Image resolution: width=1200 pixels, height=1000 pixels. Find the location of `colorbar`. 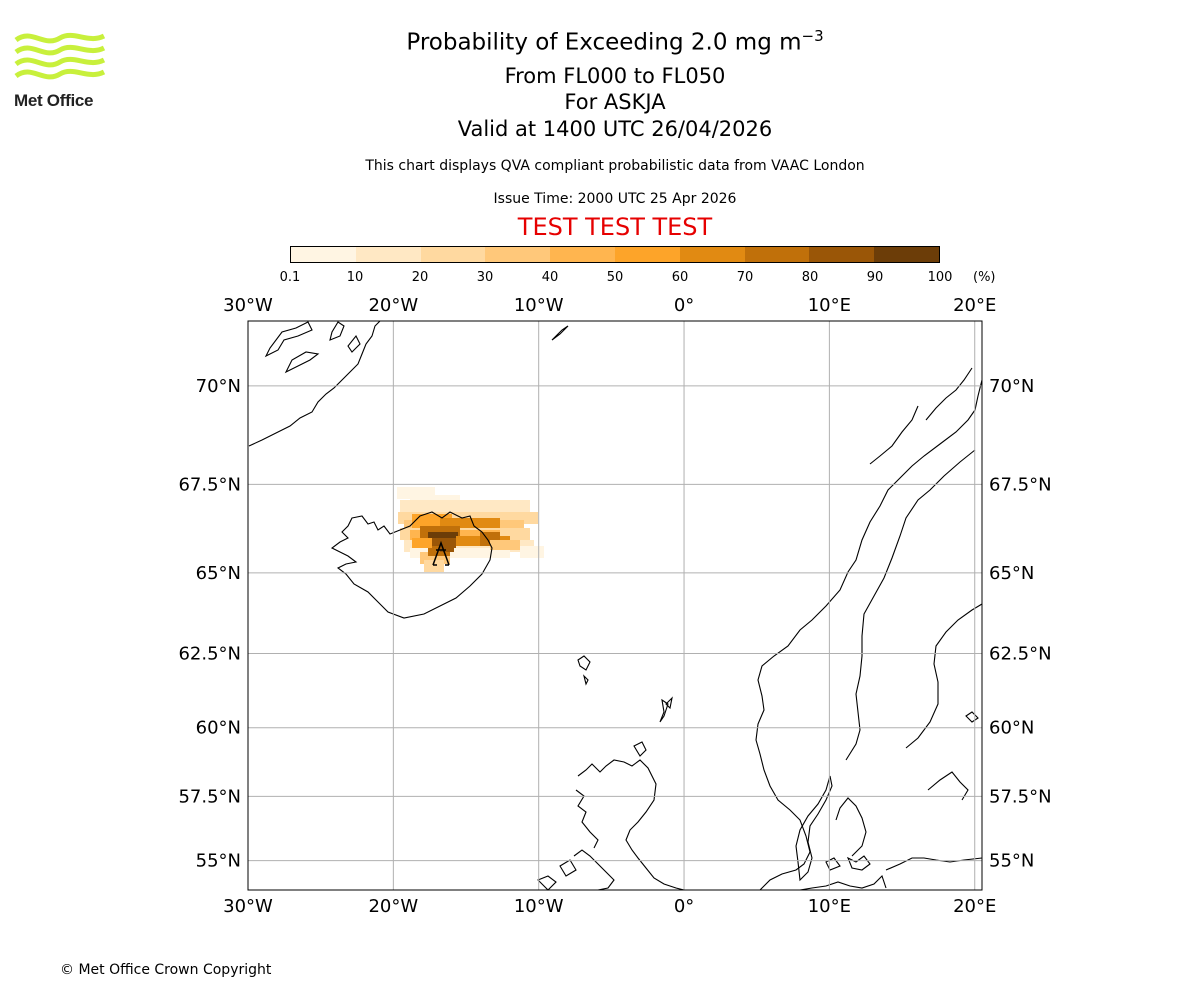

colorbar is located at coordinates (615, 254).